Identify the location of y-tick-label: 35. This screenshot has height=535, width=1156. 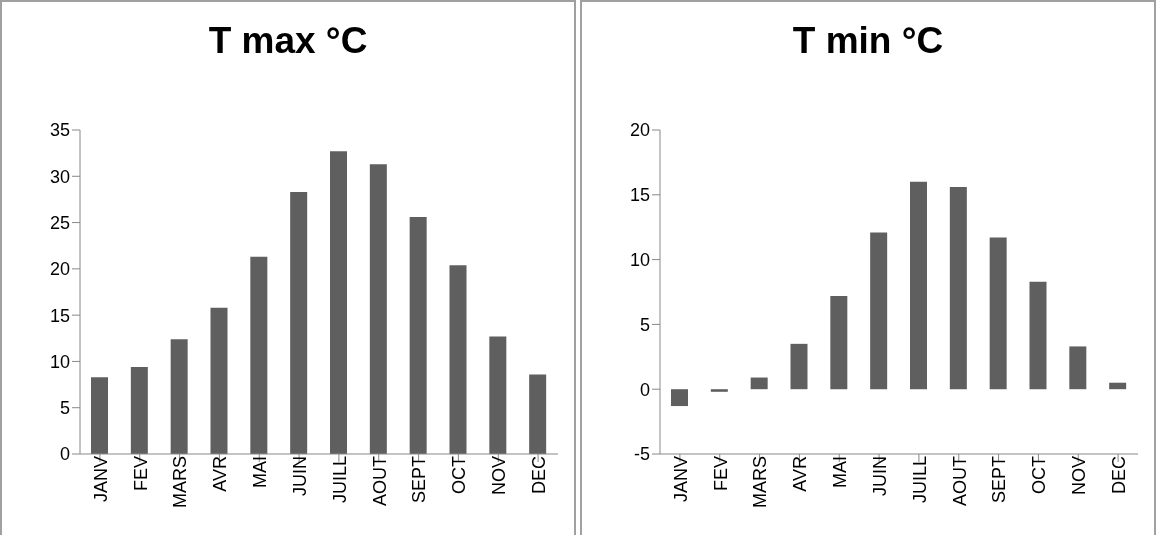
(59, 130).